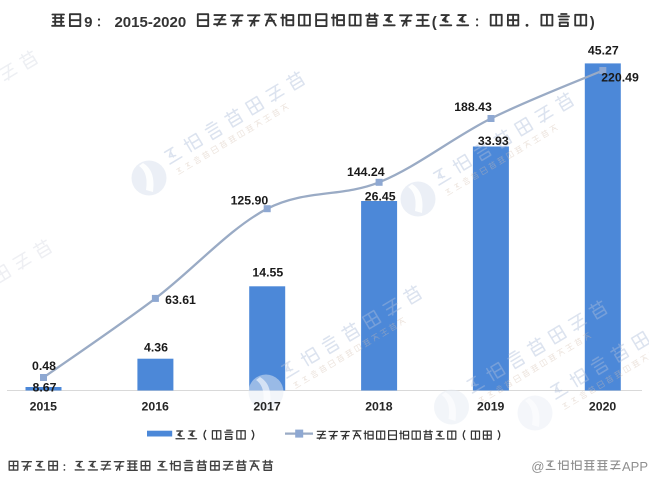 This screenshot has height=486, width=649. Describe the element at coordinates (156, 348) in the screenshot. I see `svg-text: 4.36` at that location.